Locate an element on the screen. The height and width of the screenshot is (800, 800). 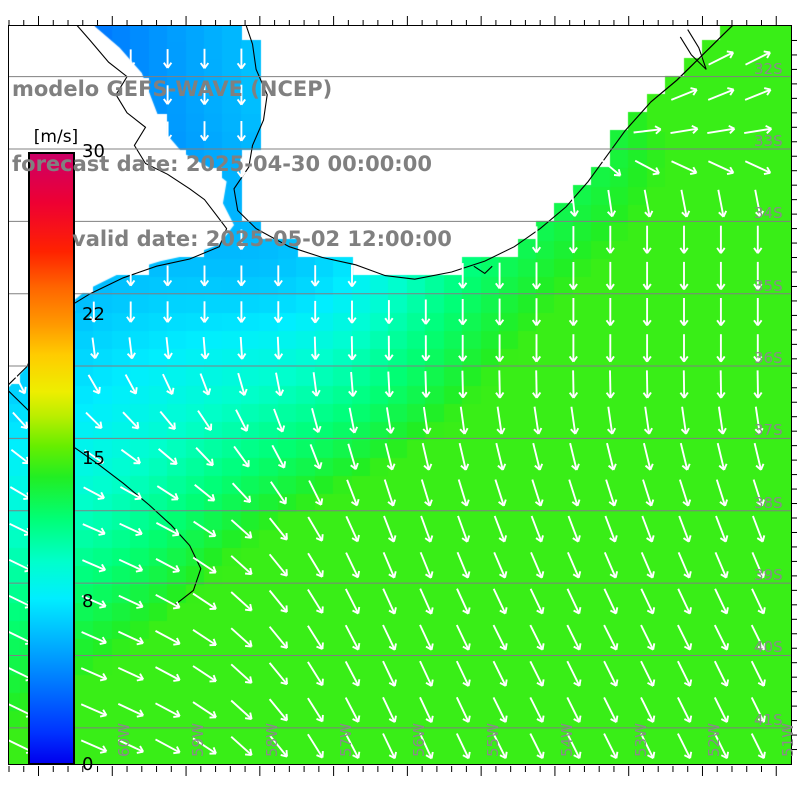
latitude-label: 32S is located at coordinates (768, 68).